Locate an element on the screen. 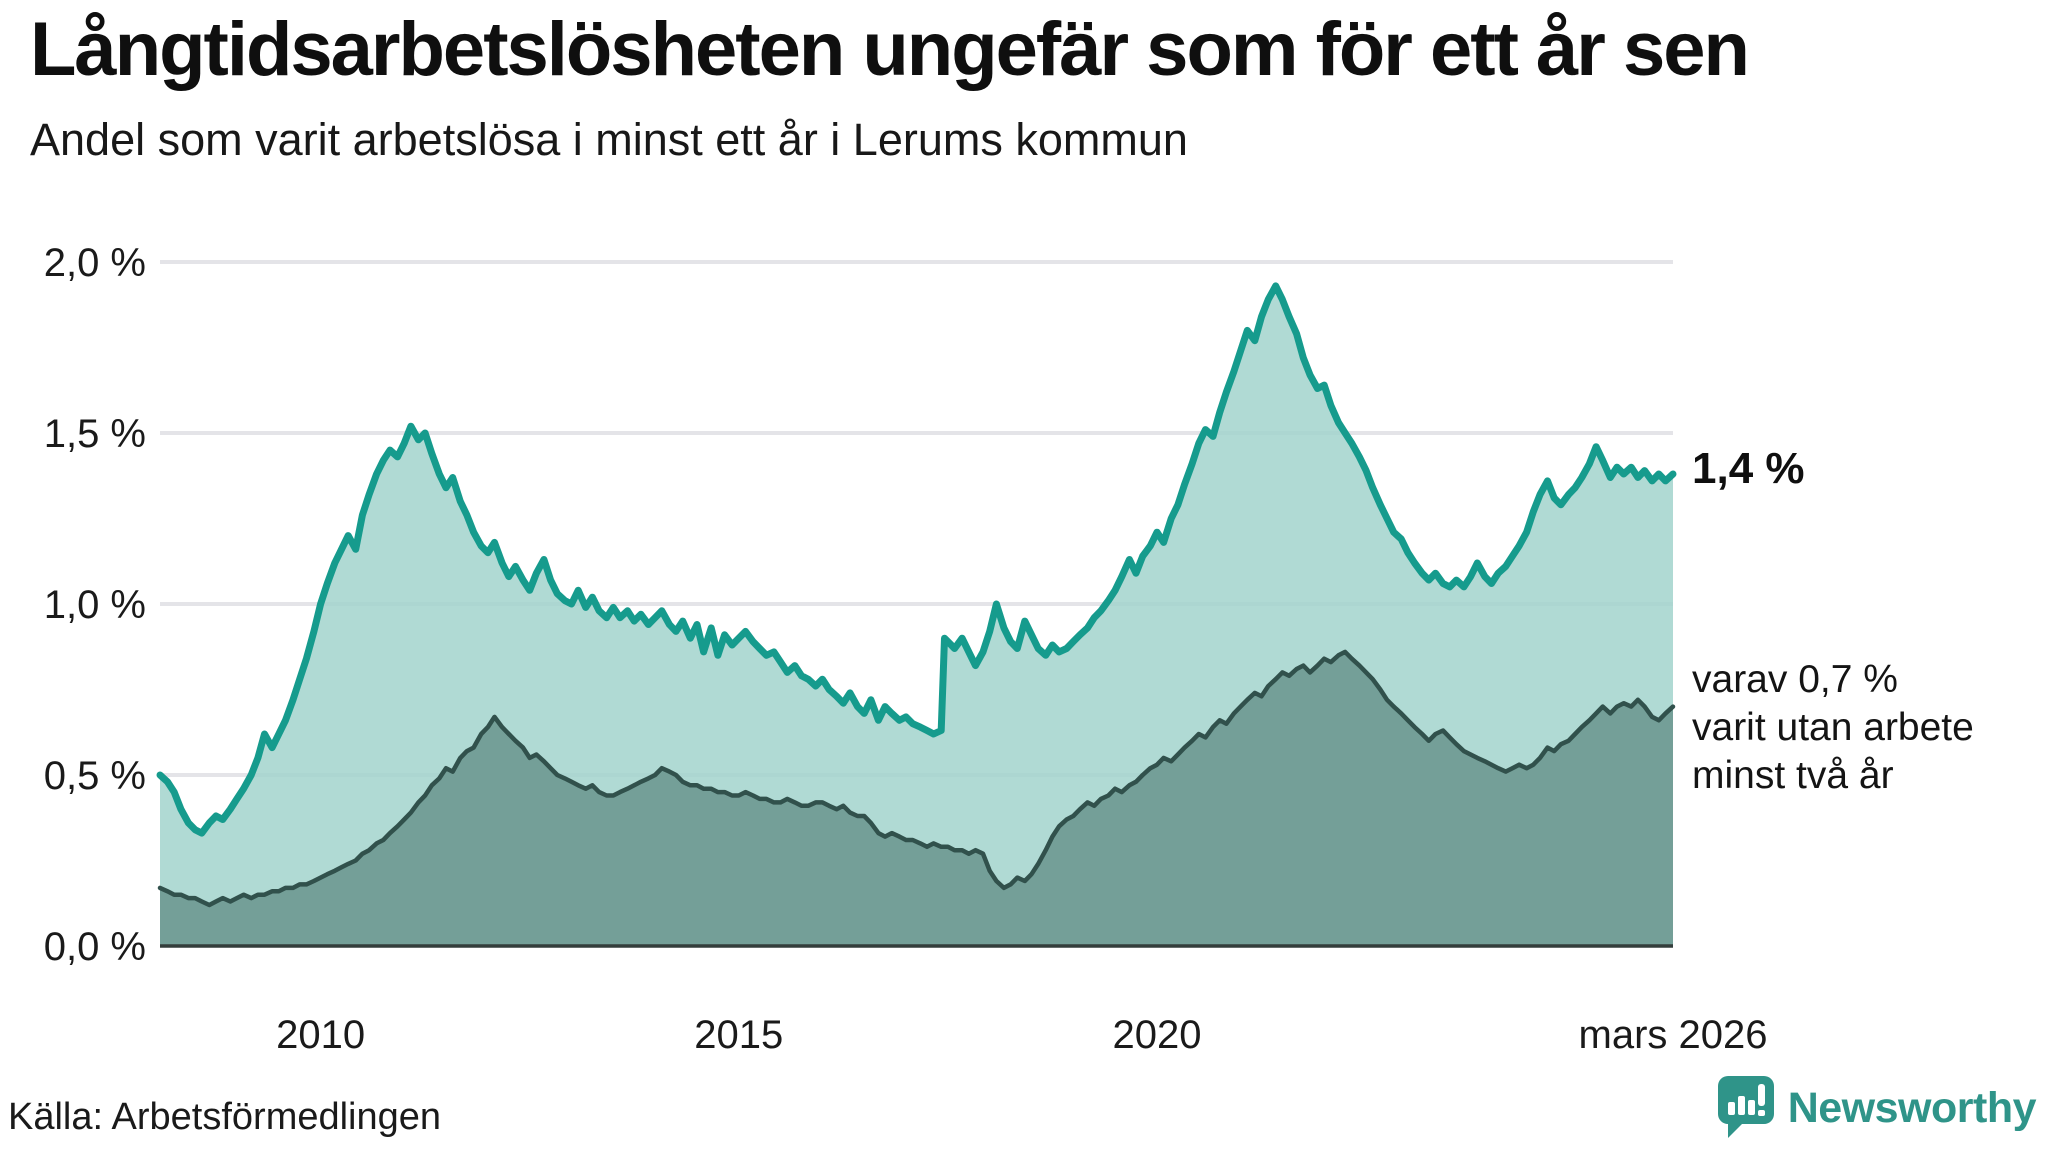 The width and height of the screenshot is (2048, 1152). newsworthy-logo: Newsworthy is located at coordinates (1877, 1108).